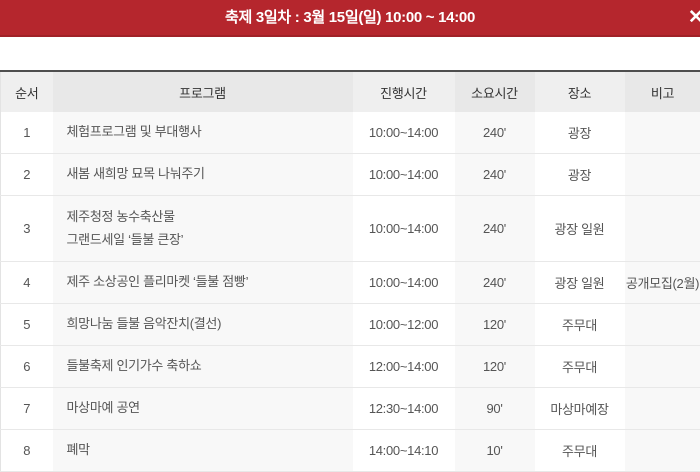 The height and width of the screenshot is (472, 700). What do you see at coordinates (662, 283) in the screenshot?
I see `cell-note: 공개모집(2월)` at bounding box center [662, 283].